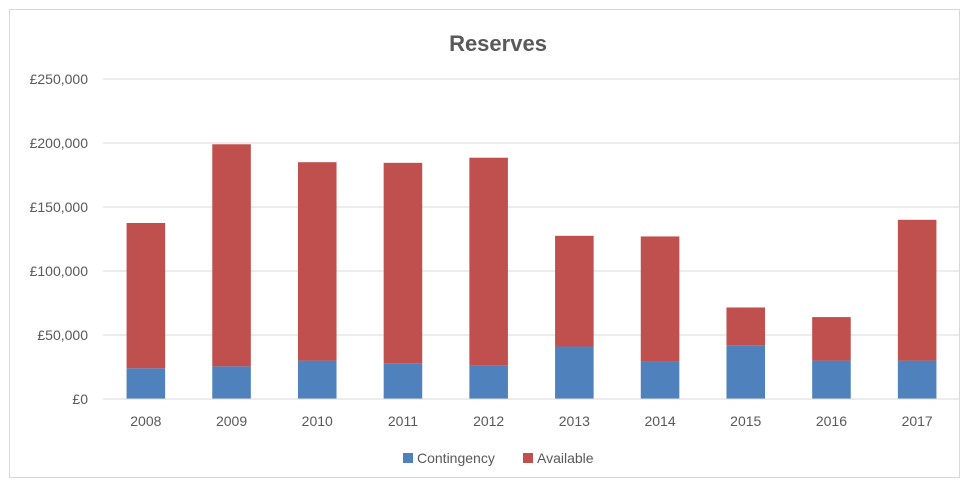 This screenshot has width=970, height=480. I want to click on x-tick-label: 2017, so click(917, 421).